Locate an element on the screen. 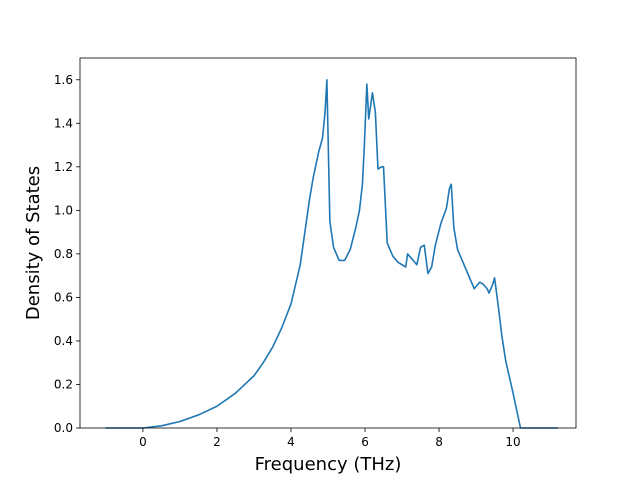 The image size is (640, 484). x-tick-label: 6 is located at coordinates (365, 442).